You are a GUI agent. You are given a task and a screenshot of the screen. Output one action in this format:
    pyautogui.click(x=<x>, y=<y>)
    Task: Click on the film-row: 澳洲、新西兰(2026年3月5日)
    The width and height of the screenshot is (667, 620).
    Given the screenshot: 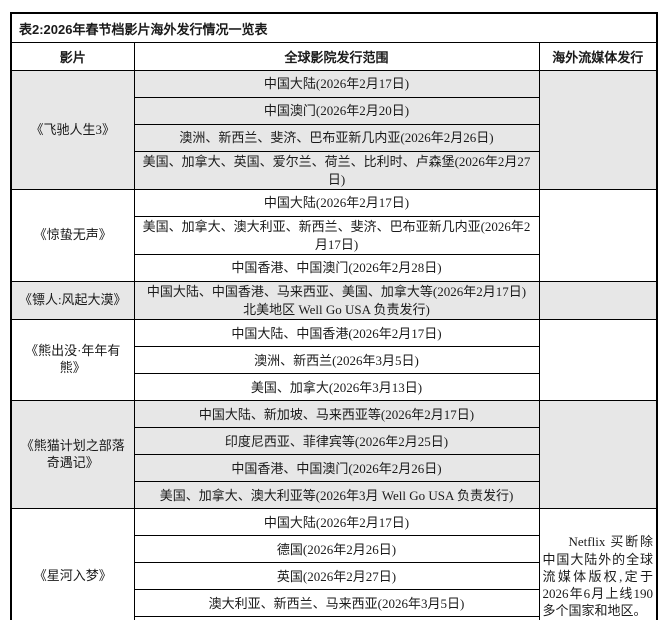 What is the action you would take?
    pyautogui.click(x=334, y=360)
    